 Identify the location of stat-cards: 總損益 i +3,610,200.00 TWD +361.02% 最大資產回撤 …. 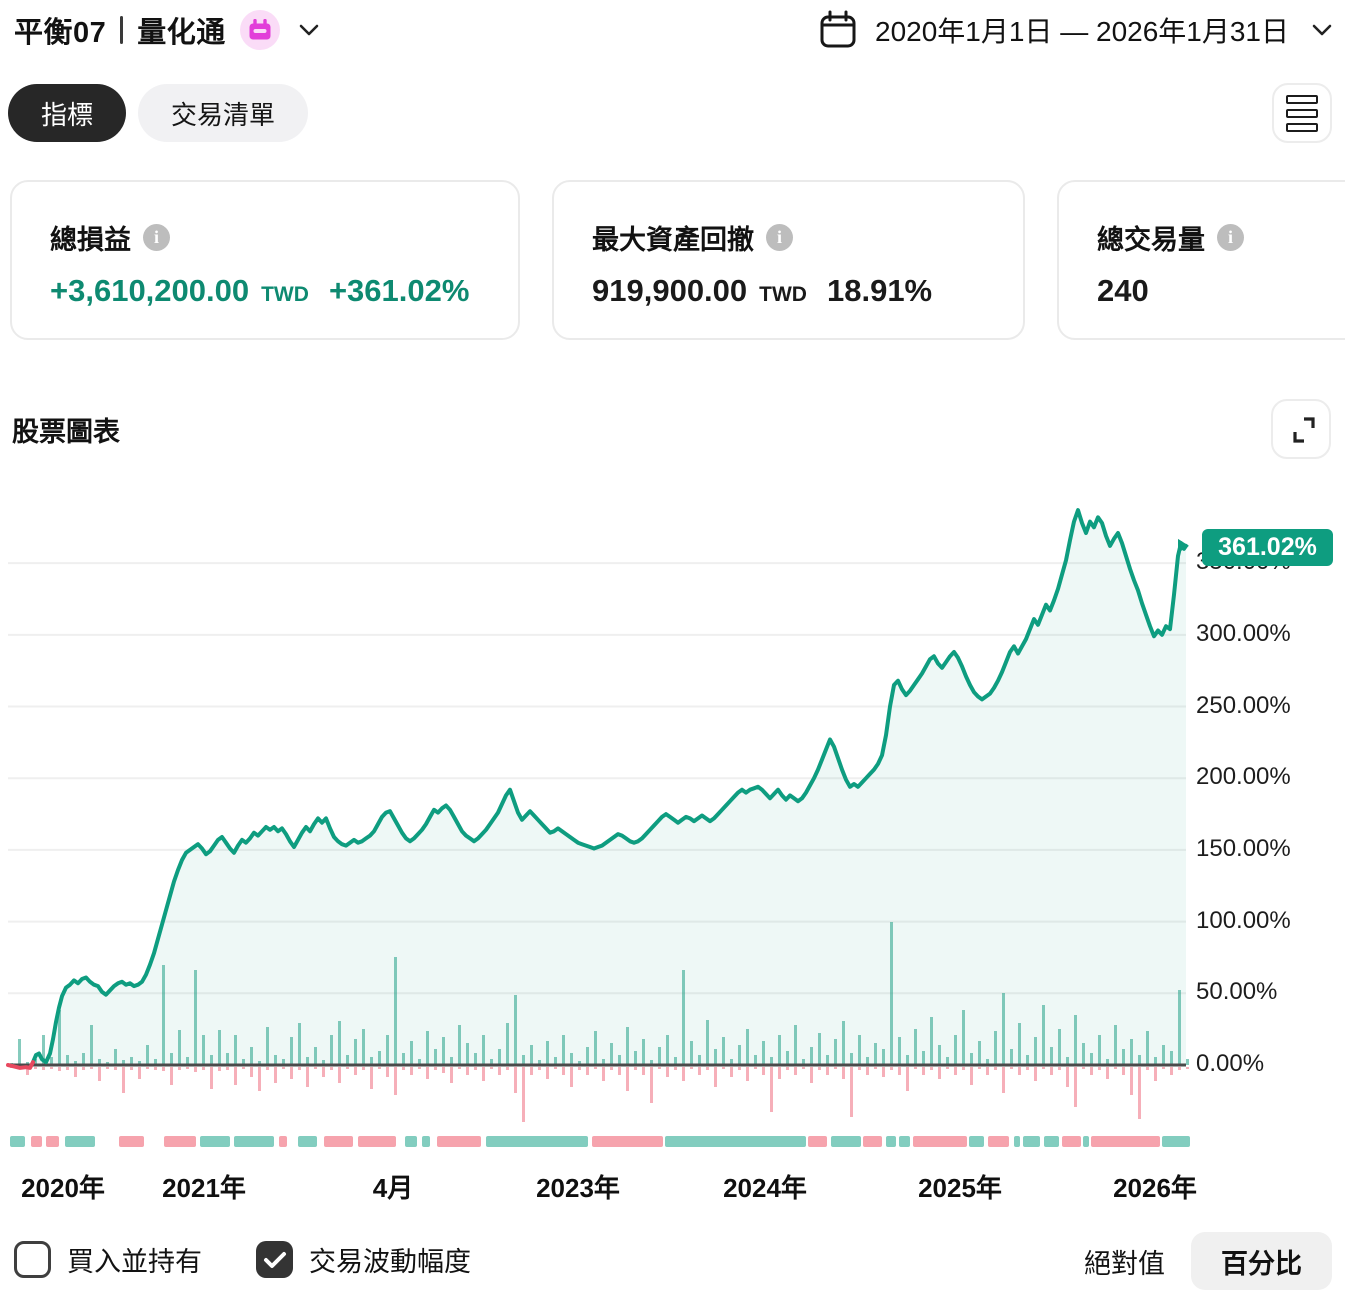
(677, 260).